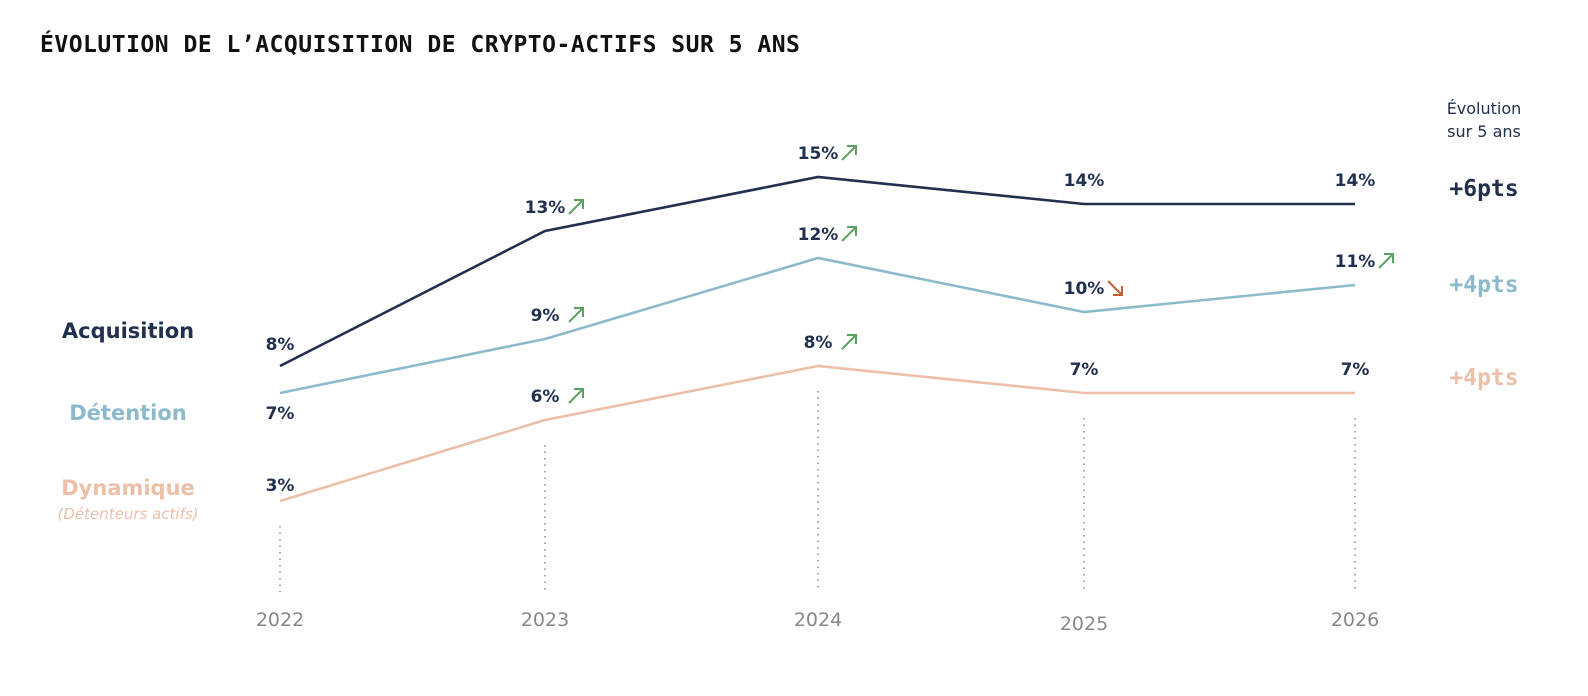 The width and height of the screenshot is (1588, 696). I want to click on data-label-dynamique-2026: 7%, so click(1355, 370).